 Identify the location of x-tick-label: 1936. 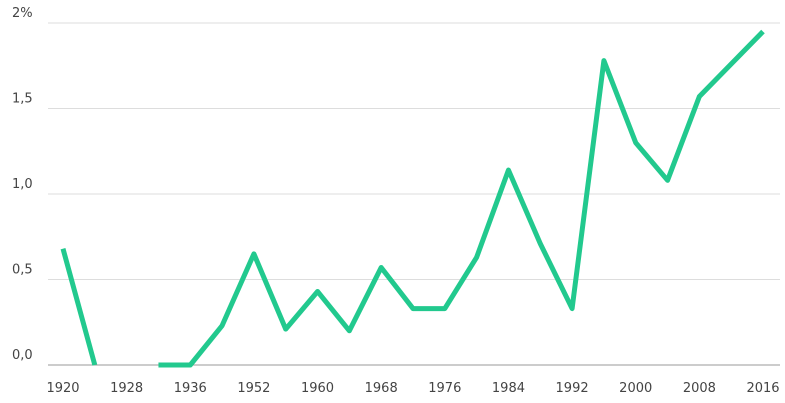
(190, 388).